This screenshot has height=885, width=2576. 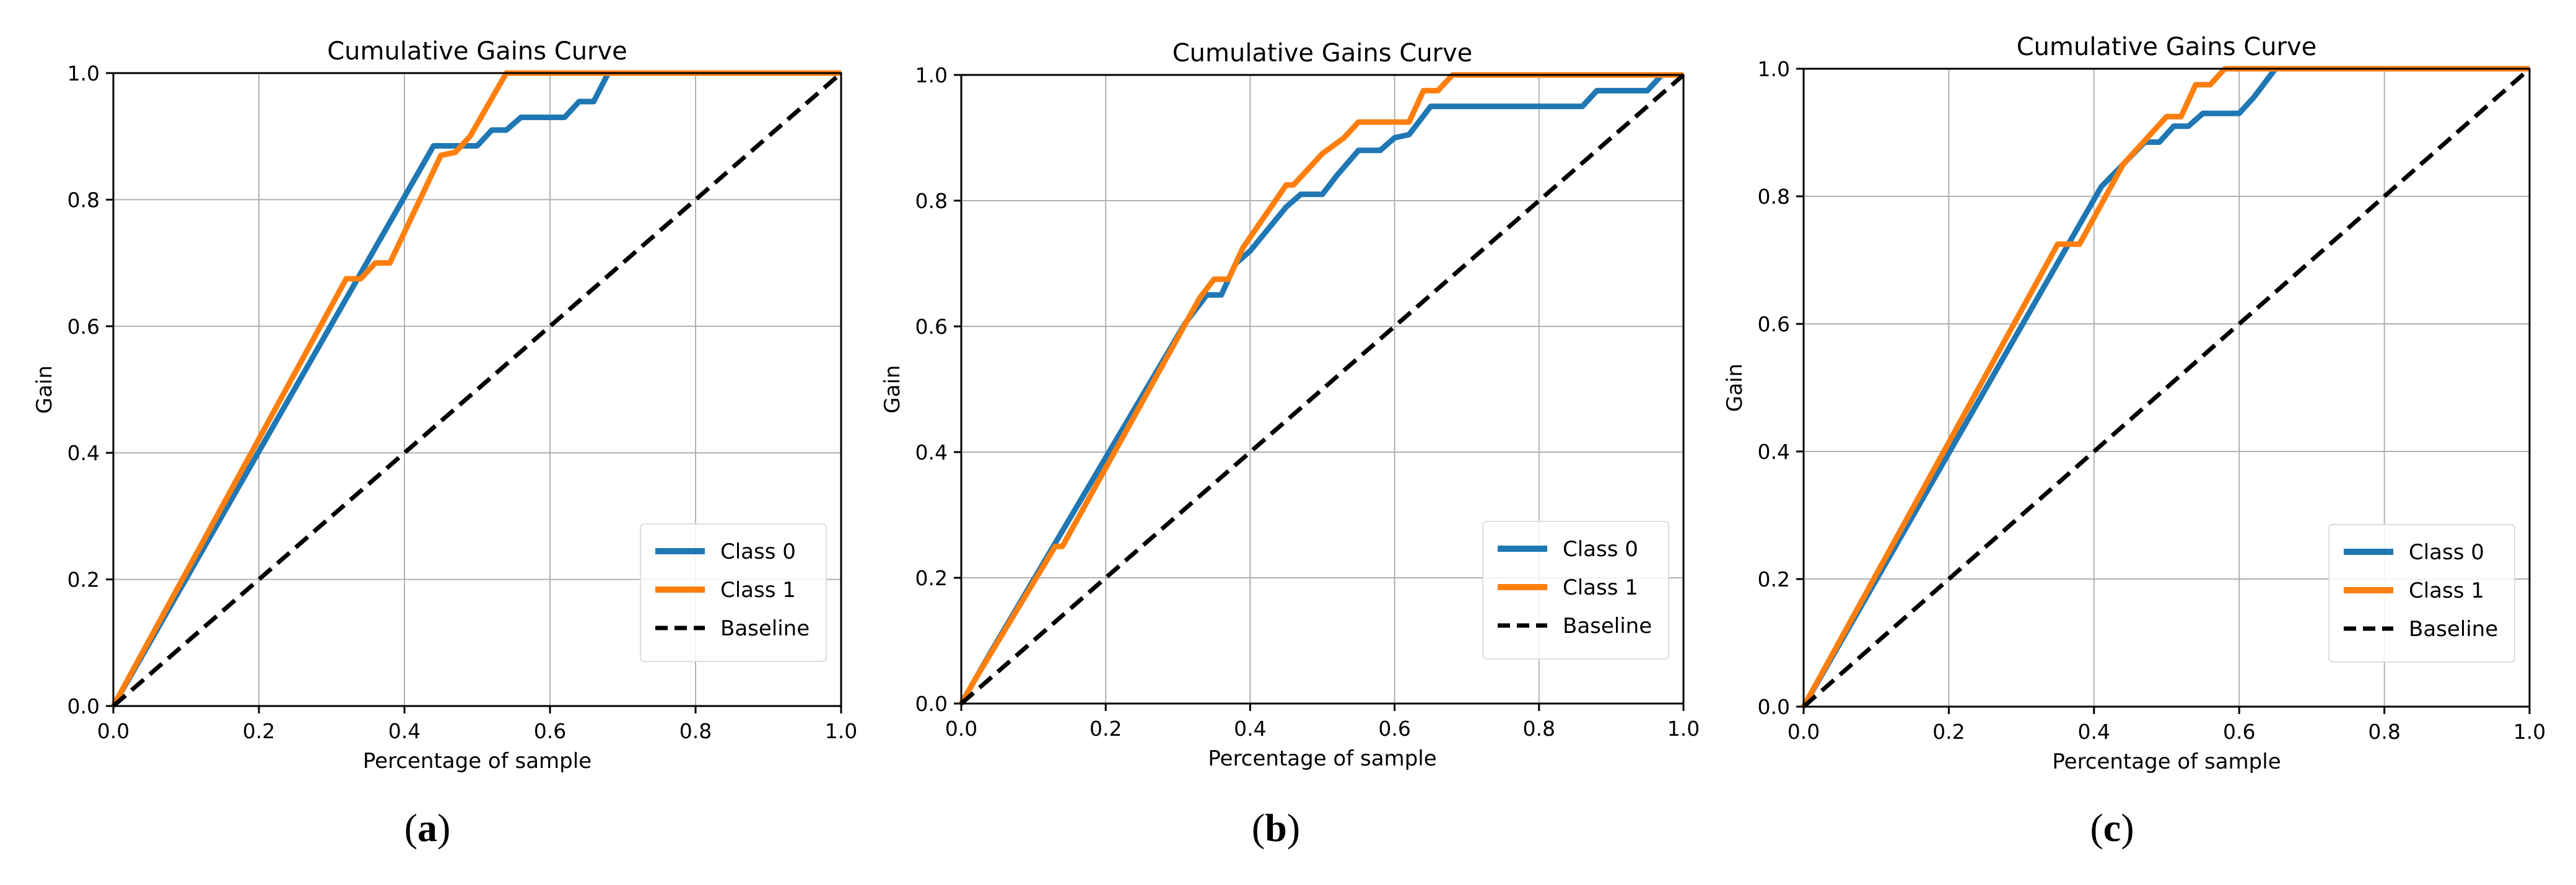 I want to click on panel-caption-a: (a), so click(x=427, y=828).